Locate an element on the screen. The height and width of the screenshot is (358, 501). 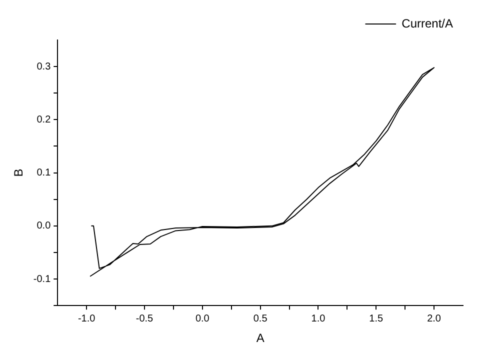
legend-label: Current/A is located at coordinates (428, 23).